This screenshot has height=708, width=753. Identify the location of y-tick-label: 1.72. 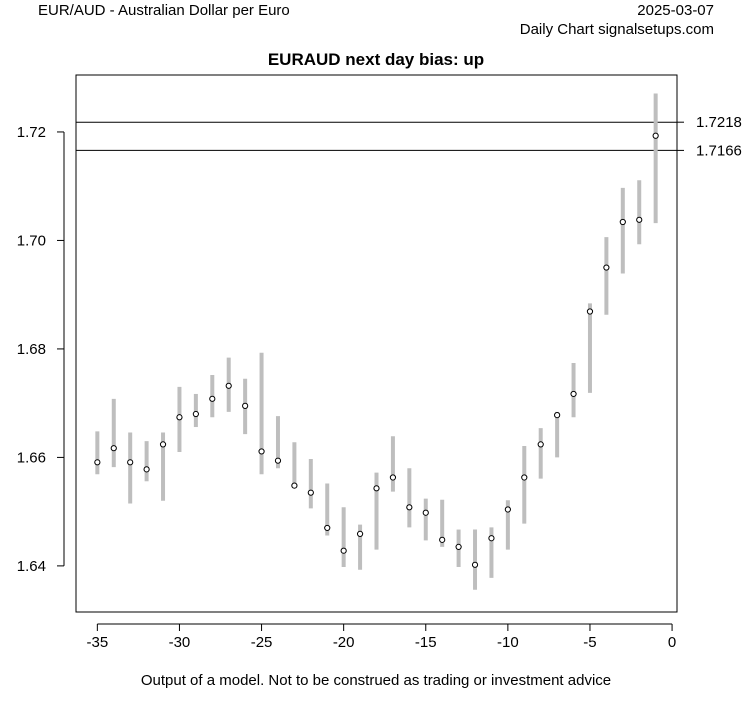
(31, 132).